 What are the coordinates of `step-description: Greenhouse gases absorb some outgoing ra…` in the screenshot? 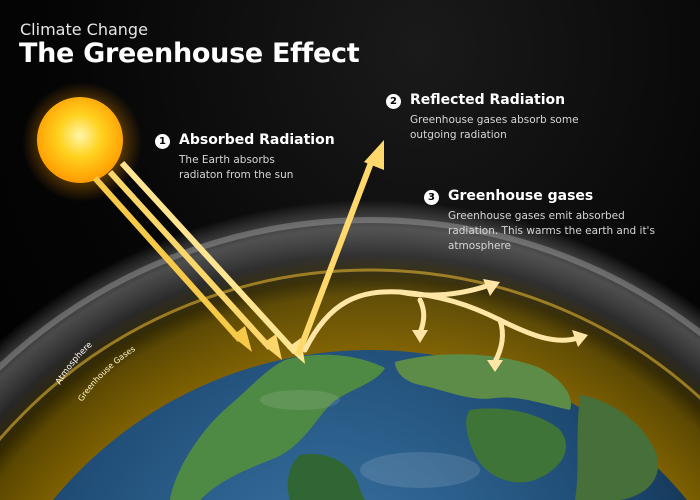 It's located at (494, 127).